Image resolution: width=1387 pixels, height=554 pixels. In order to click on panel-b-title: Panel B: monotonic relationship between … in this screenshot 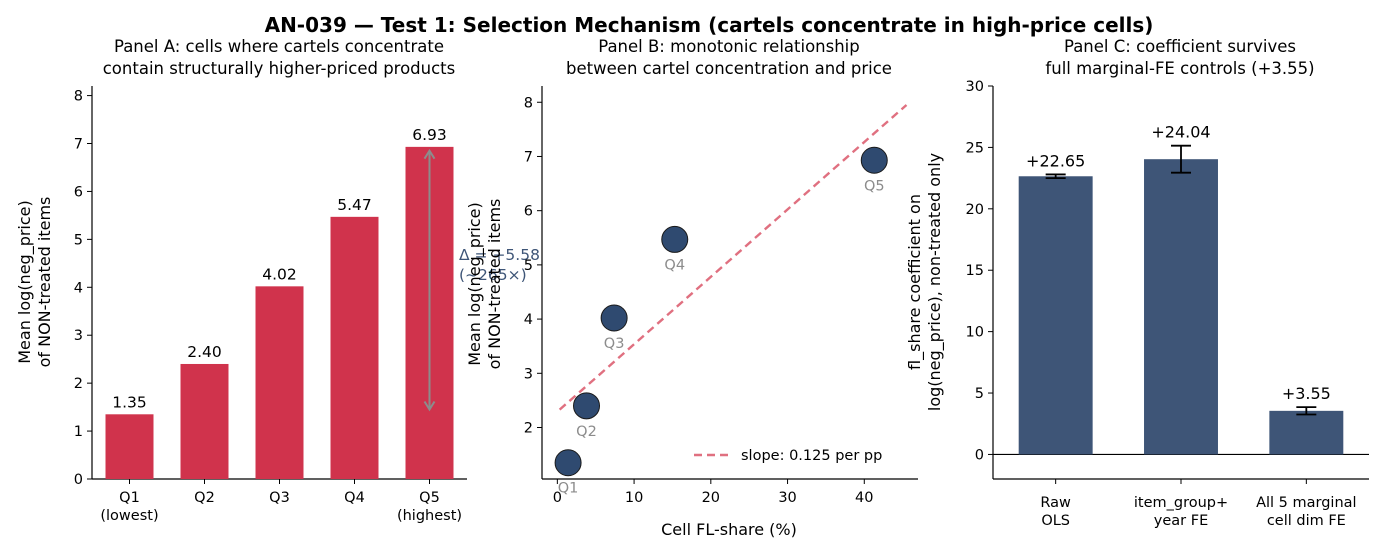, I will do `click(729, 57)`.